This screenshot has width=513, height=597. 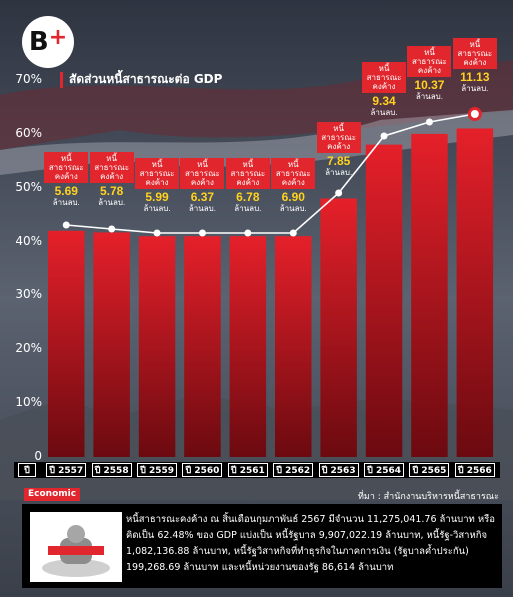 What do you see at coordinates (27, 470) in the screenshot?
I see `x-axis-prefix: ปี` at bounding box center [27, 470].